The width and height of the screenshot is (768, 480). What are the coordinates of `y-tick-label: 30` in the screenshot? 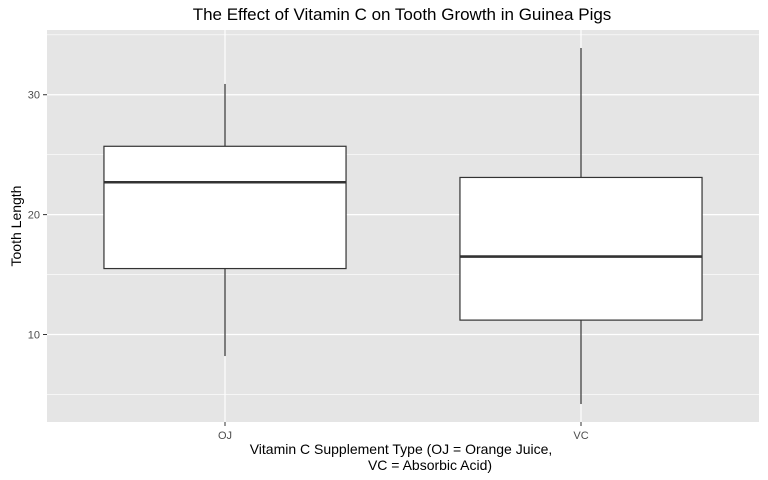 It's located at (34, 96).